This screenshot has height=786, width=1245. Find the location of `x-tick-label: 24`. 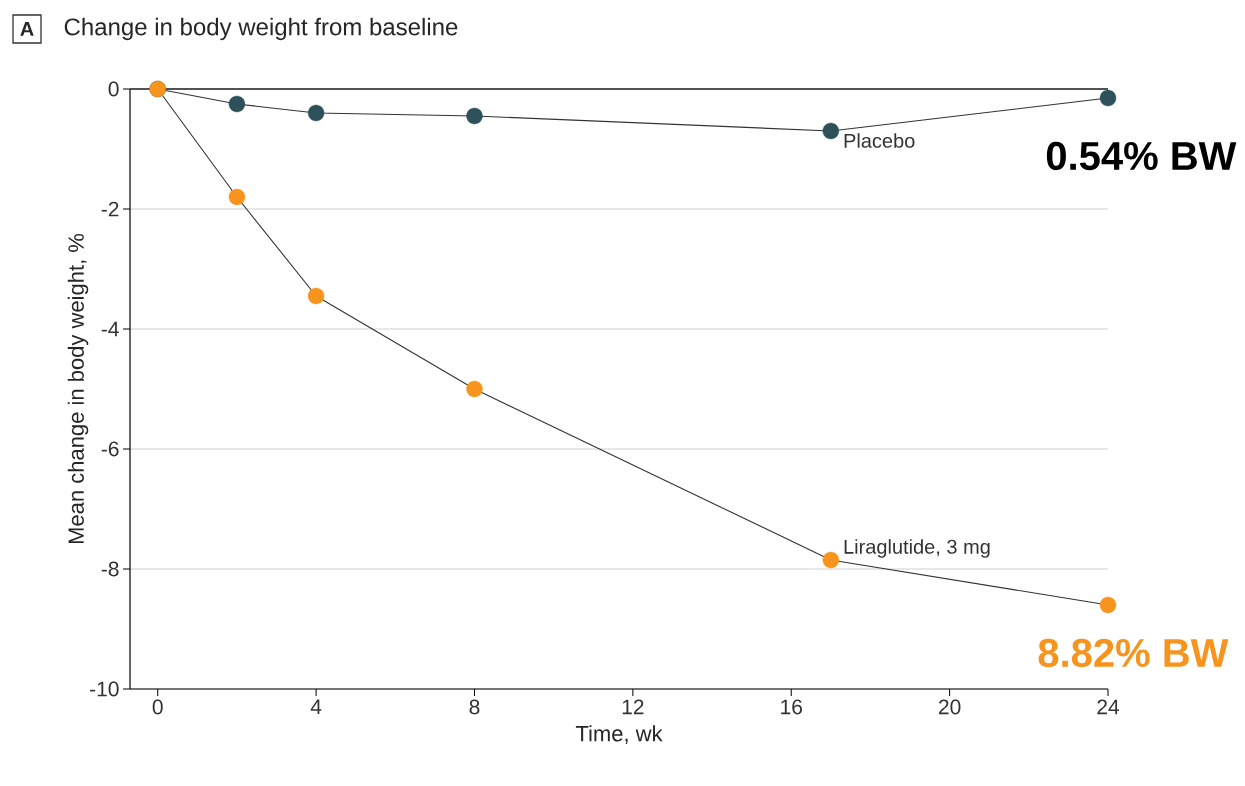

x-tick-label: 24 is located at coordinates (1108, 707).